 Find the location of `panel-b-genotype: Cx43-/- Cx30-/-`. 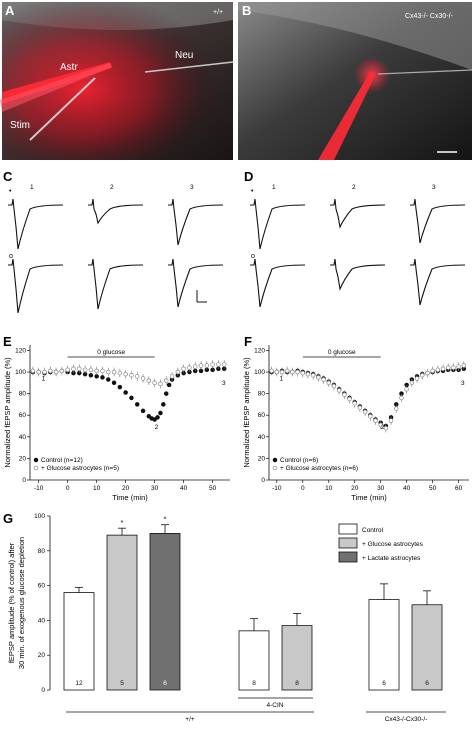

panel-b-genotype: Cx43-/- Cx30-/- is located at coordinates (429, 16).